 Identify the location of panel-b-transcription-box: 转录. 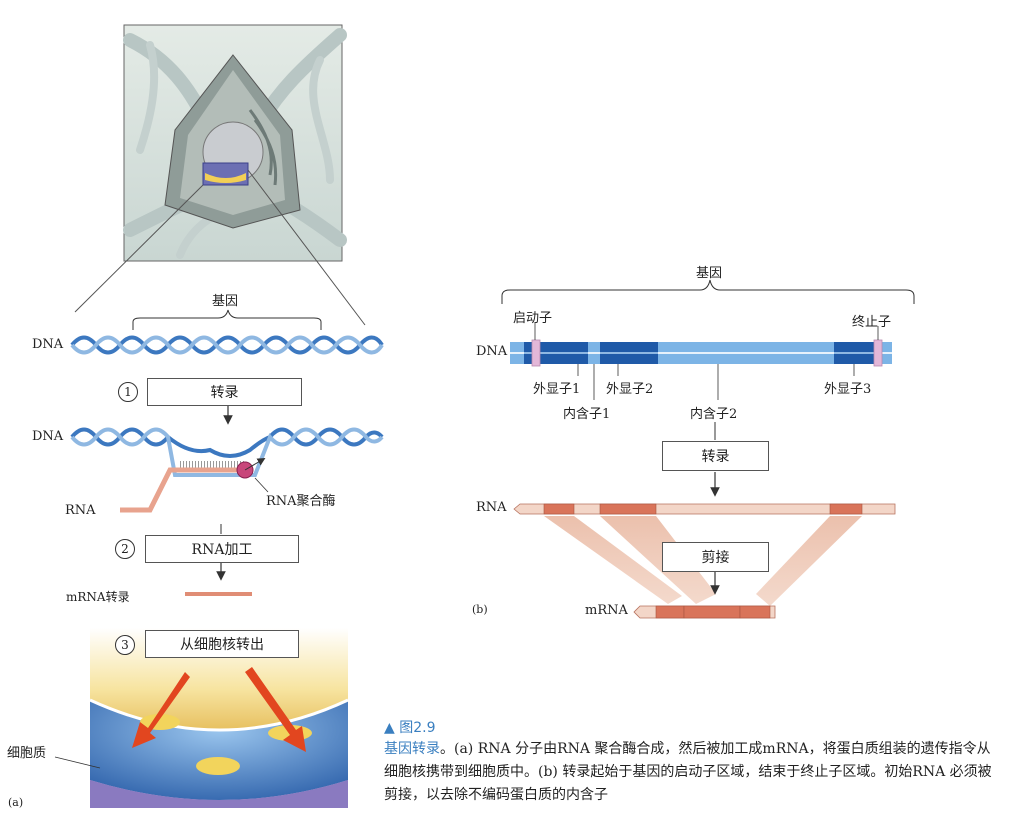
(715, 456).